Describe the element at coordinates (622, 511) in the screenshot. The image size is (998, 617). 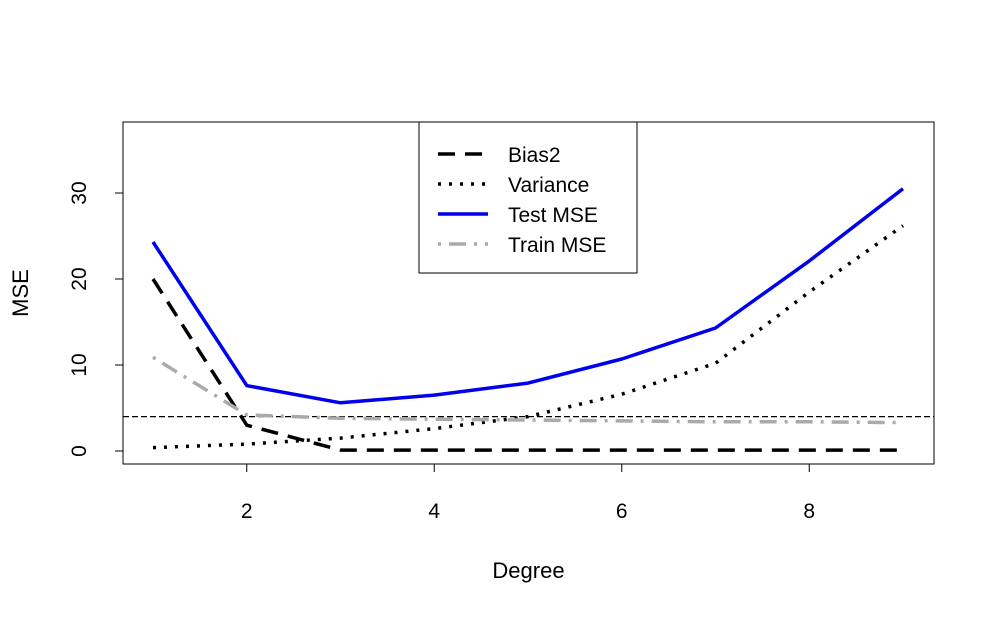
I see `x-tick-label: 6` at that location.